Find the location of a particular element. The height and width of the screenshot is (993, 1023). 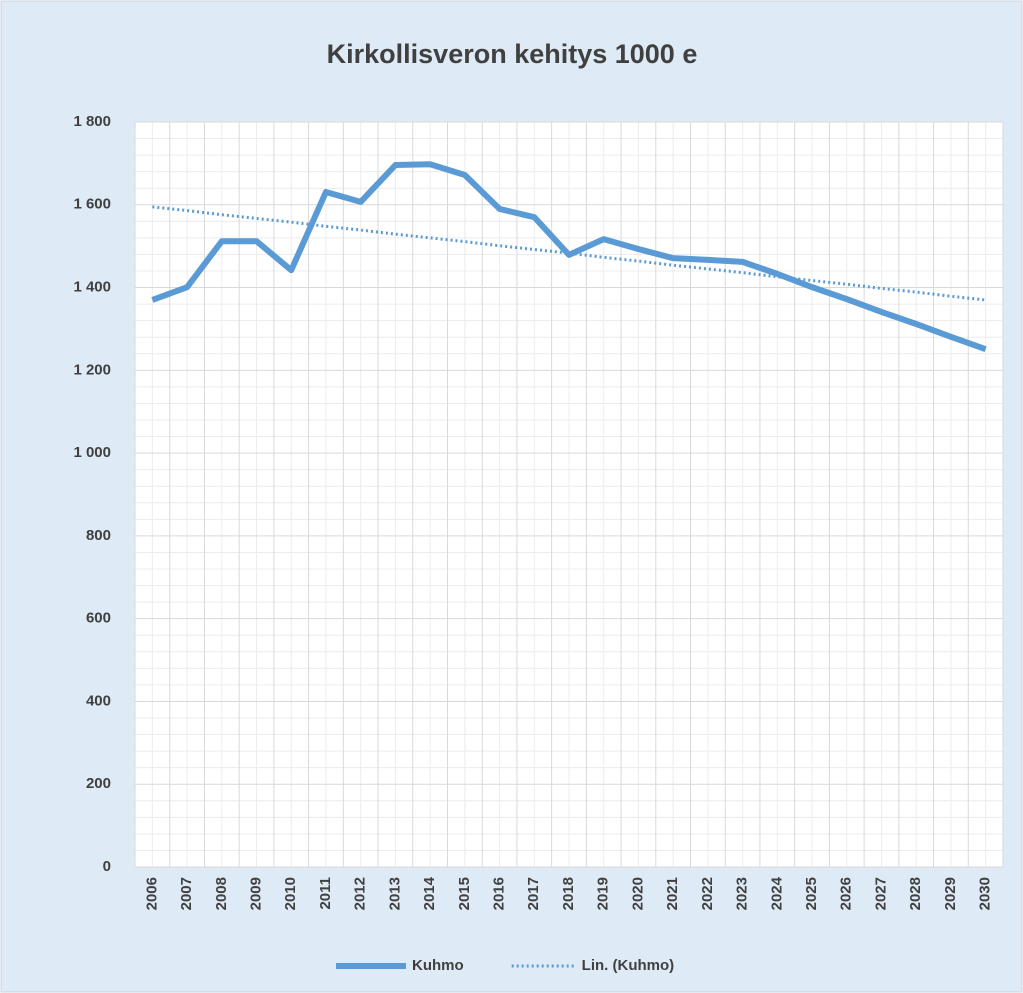

x-tick-label: 2018 is located at coordinates (568, 893).